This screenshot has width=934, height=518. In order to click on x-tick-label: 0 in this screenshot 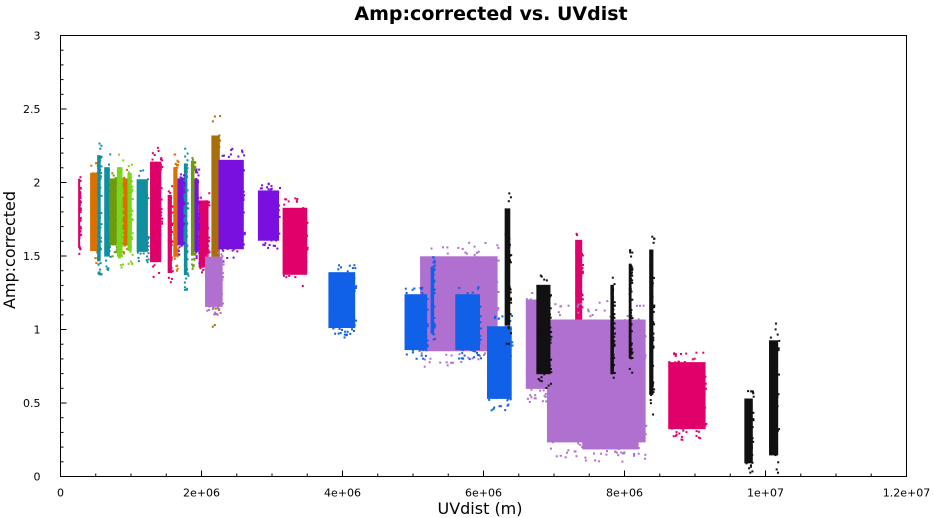, I will do `click(60, 493)`.